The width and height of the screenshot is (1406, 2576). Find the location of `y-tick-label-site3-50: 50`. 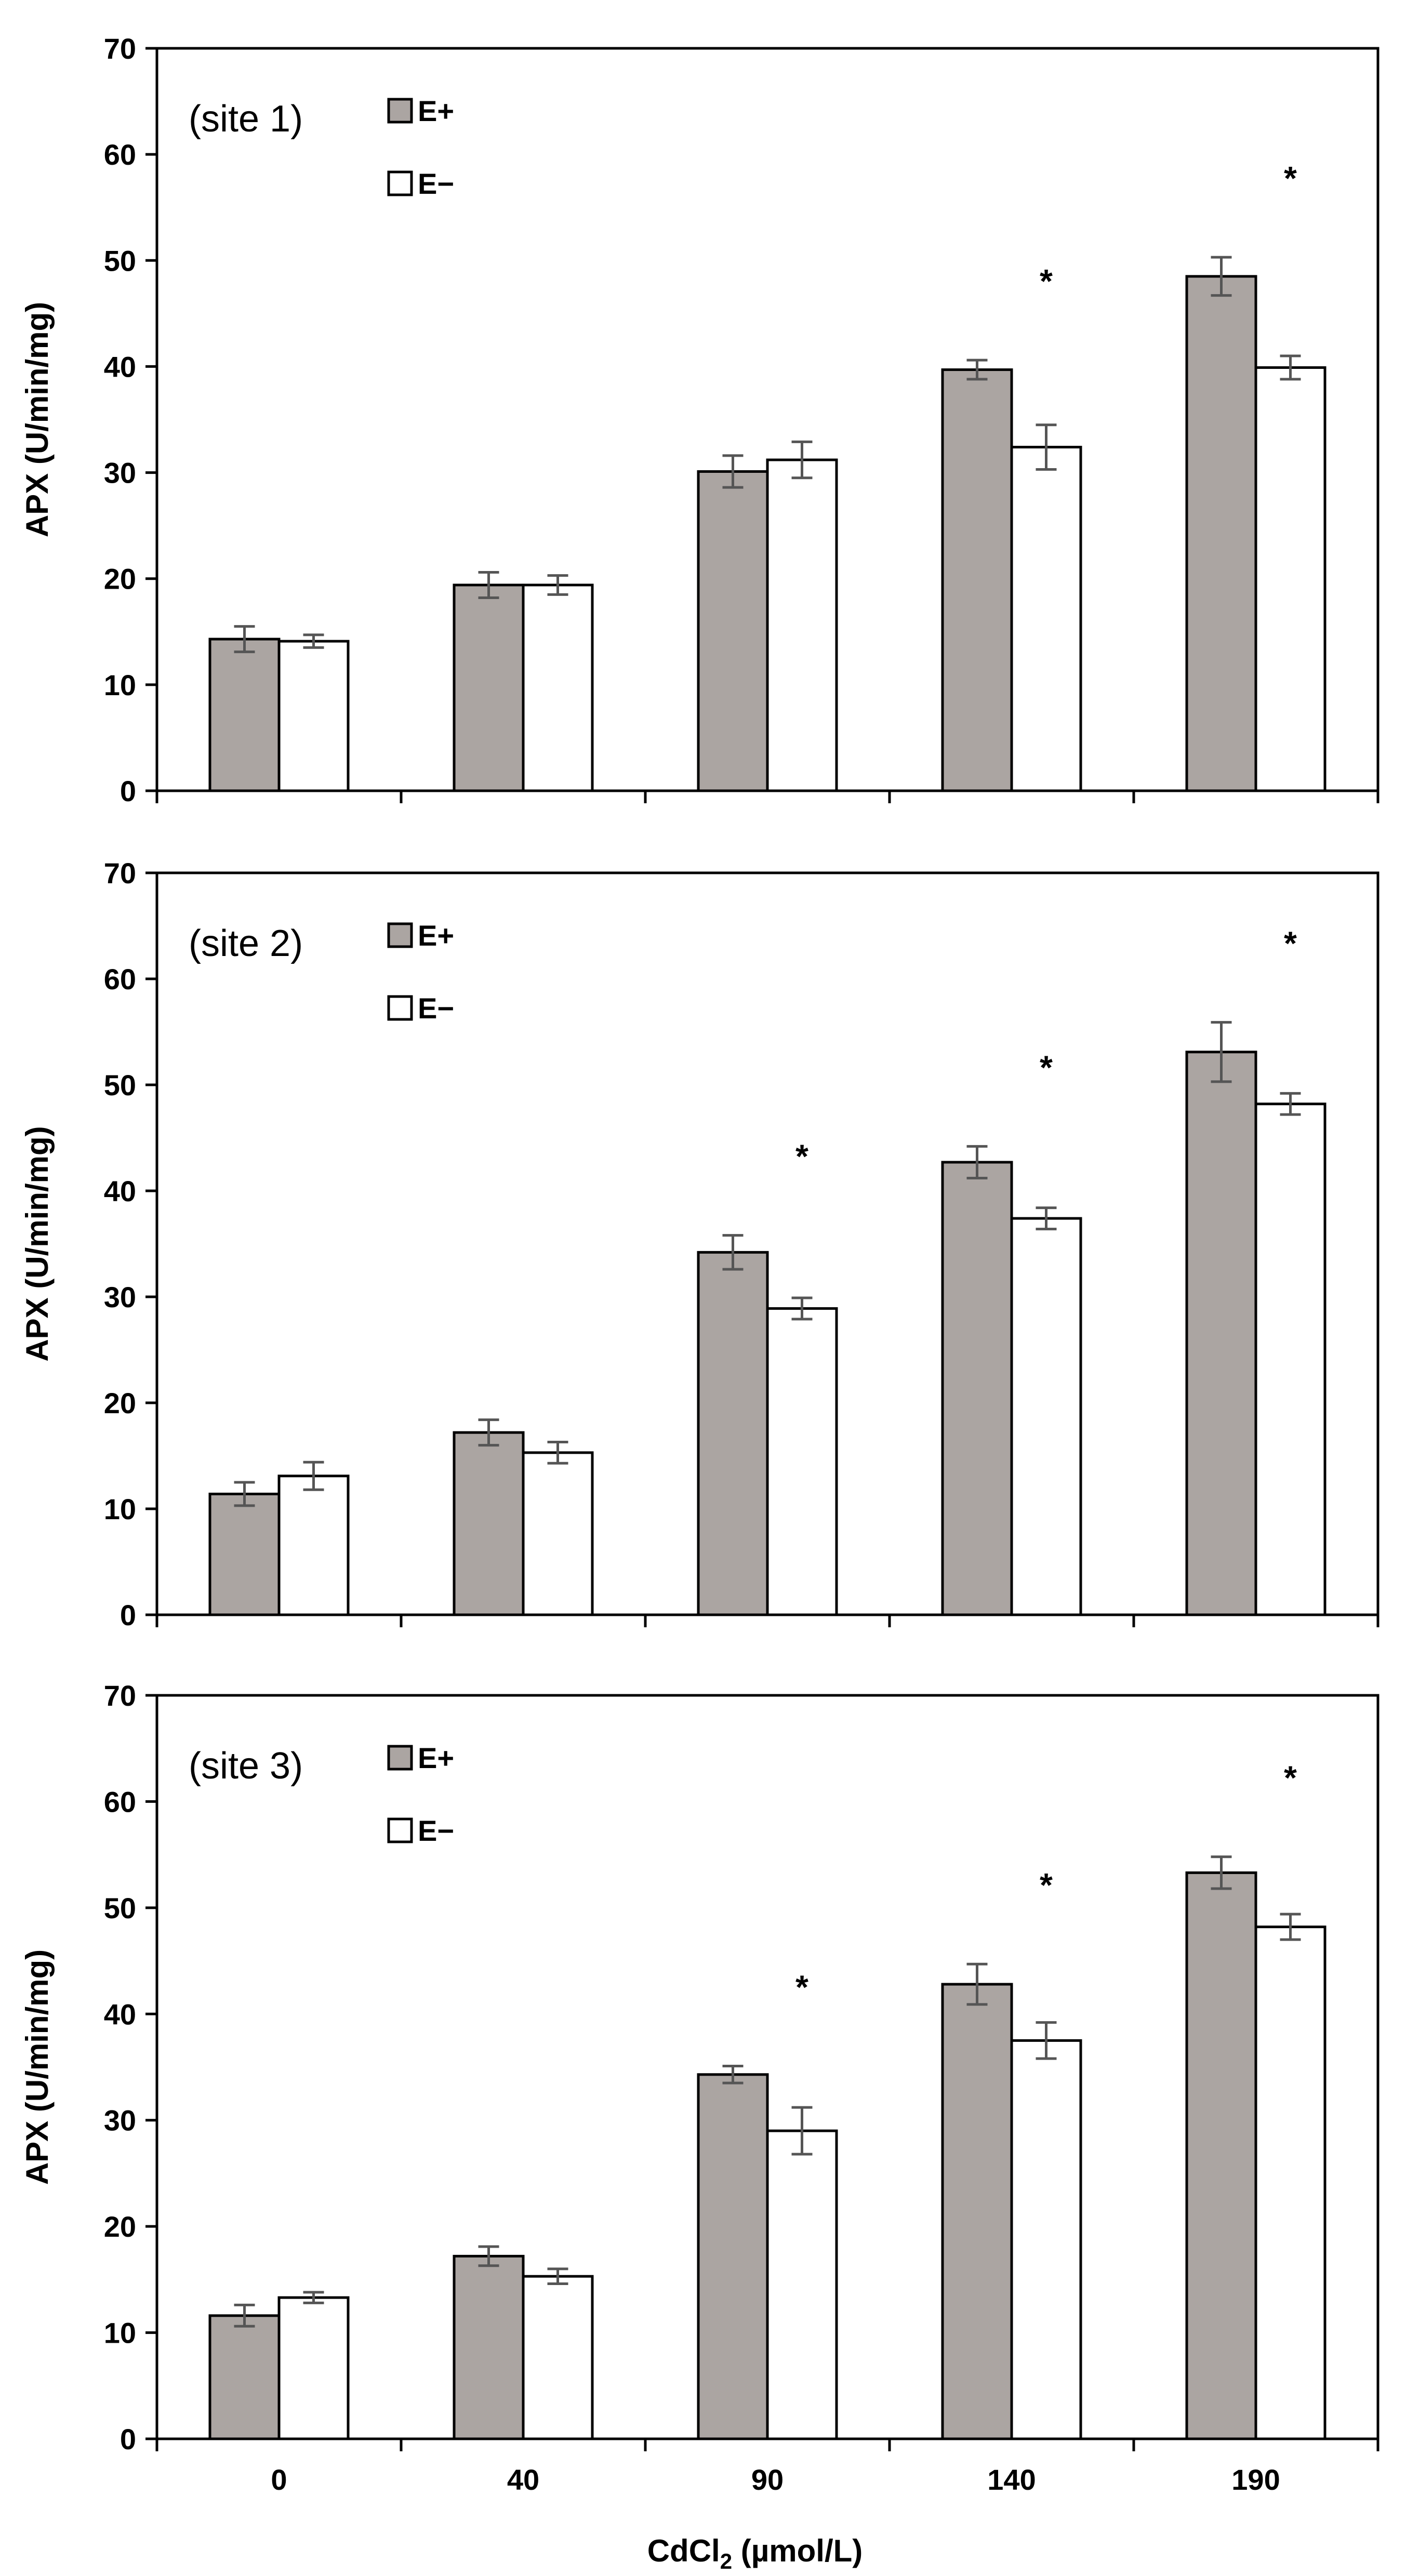

y-tick-label-site3-50: 50 is located at coordinates (120, 1908).